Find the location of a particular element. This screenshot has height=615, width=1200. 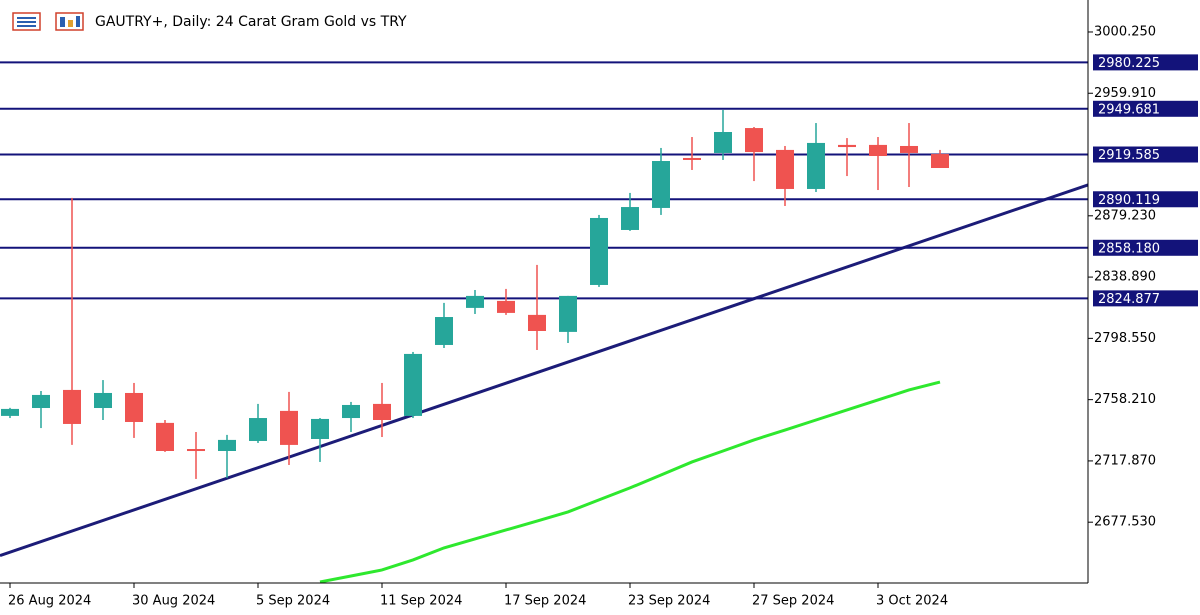

x-tick-label: 26 Aug 2024 is located at coordinates (49, 601).